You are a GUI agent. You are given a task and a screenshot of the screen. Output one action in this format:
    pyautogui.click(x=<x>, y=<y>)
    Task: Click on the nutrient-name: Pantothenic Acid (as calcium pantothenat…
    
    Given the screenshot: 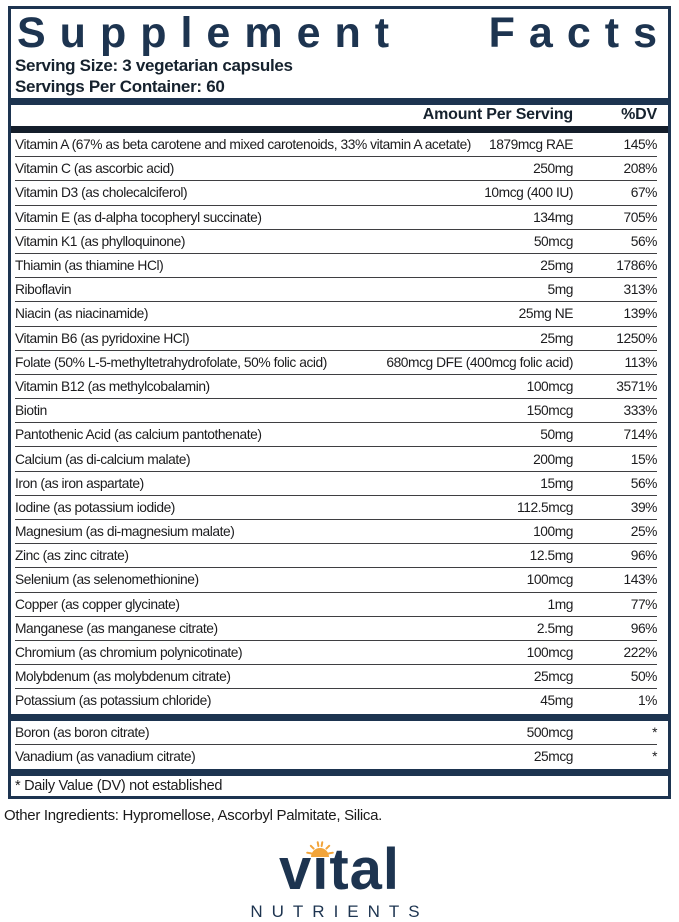 What is the action you would take?
    pyautogui.click(x=138, y=435)
    